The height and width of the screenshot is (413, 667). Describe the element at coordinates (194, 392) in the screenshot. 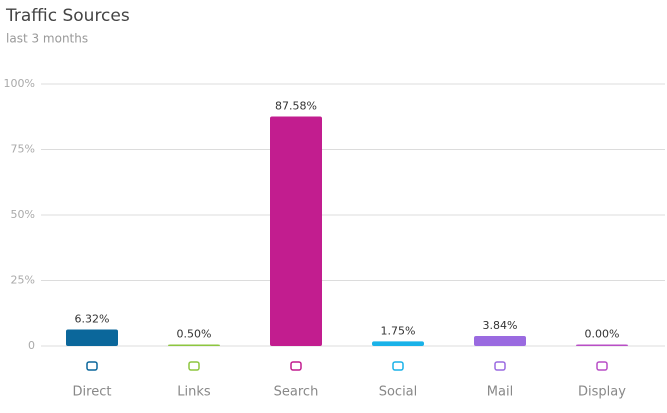

I see `x-tick-label: Links` at that location.